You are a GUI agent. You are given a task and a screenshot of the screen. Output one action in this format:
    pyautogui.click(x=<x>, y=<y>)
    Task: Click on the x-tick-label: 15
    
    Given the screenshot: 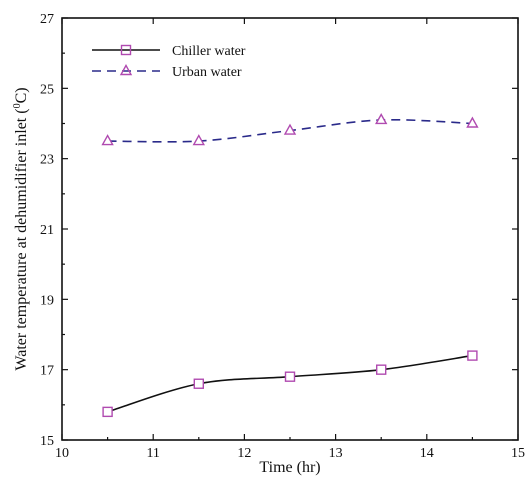 What is the action you would take?
    pyautogui.click(x=518, y=453)
    